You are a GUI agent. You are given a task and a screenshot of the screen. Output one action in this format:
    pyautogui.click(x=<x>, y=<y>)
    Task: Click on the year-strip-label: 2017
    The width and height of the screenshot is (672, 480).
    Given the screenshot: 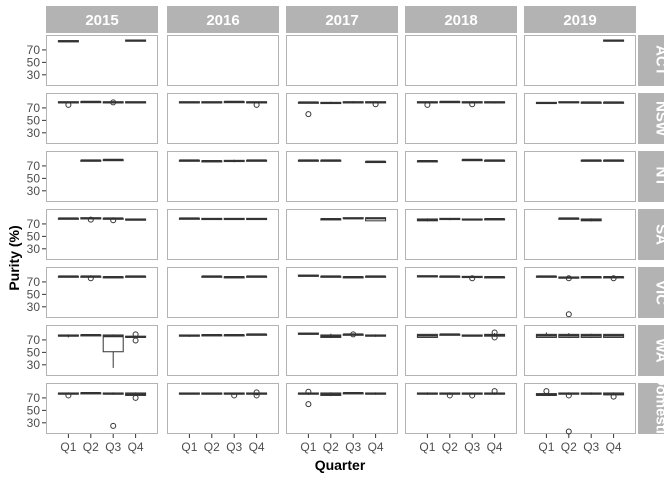 What is the action you would take?
    pyautogui.click(x=341, y=20)
    